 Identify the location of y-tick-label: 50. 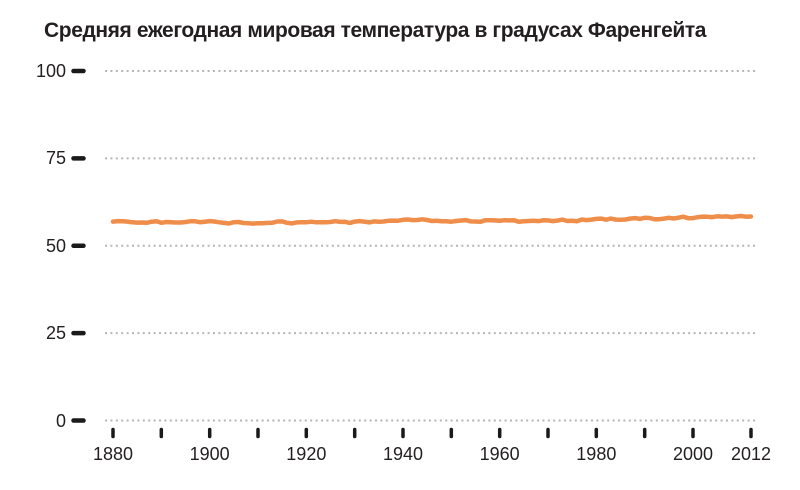
(55, 245).